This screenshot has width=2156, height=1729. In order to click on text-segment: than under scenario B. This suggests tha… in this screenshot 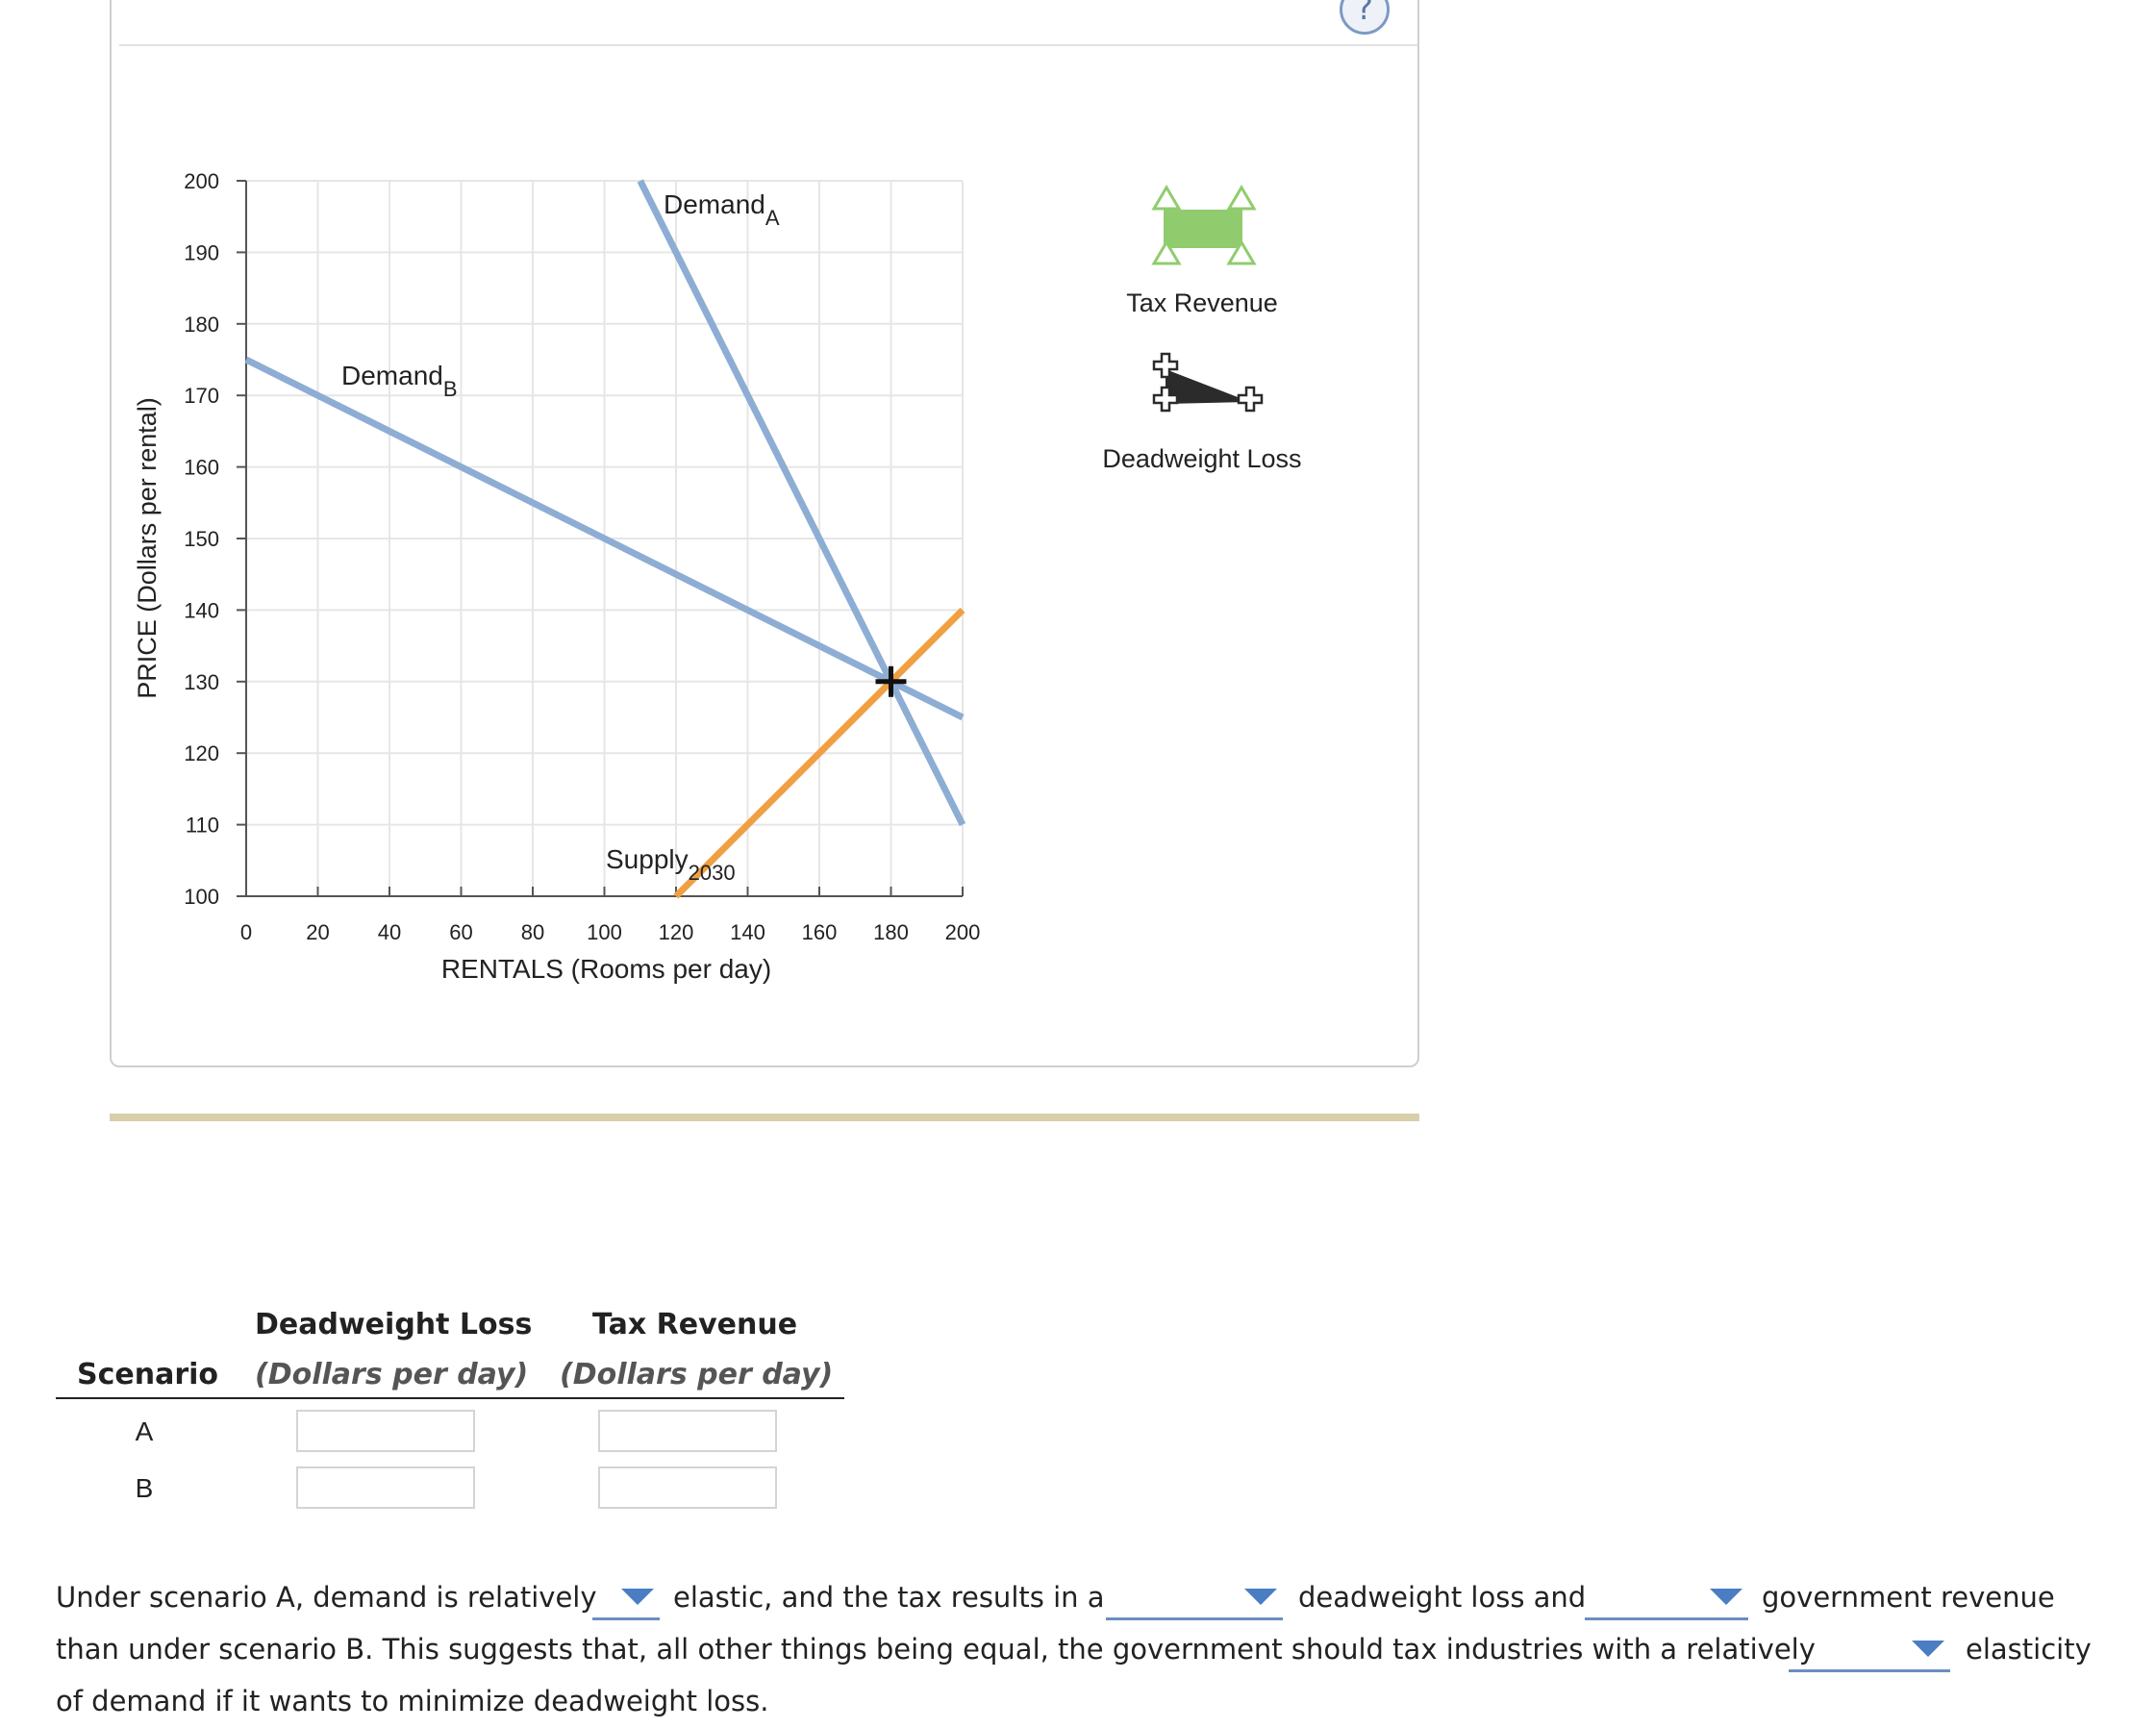, I will do `click(936, 1649)`.